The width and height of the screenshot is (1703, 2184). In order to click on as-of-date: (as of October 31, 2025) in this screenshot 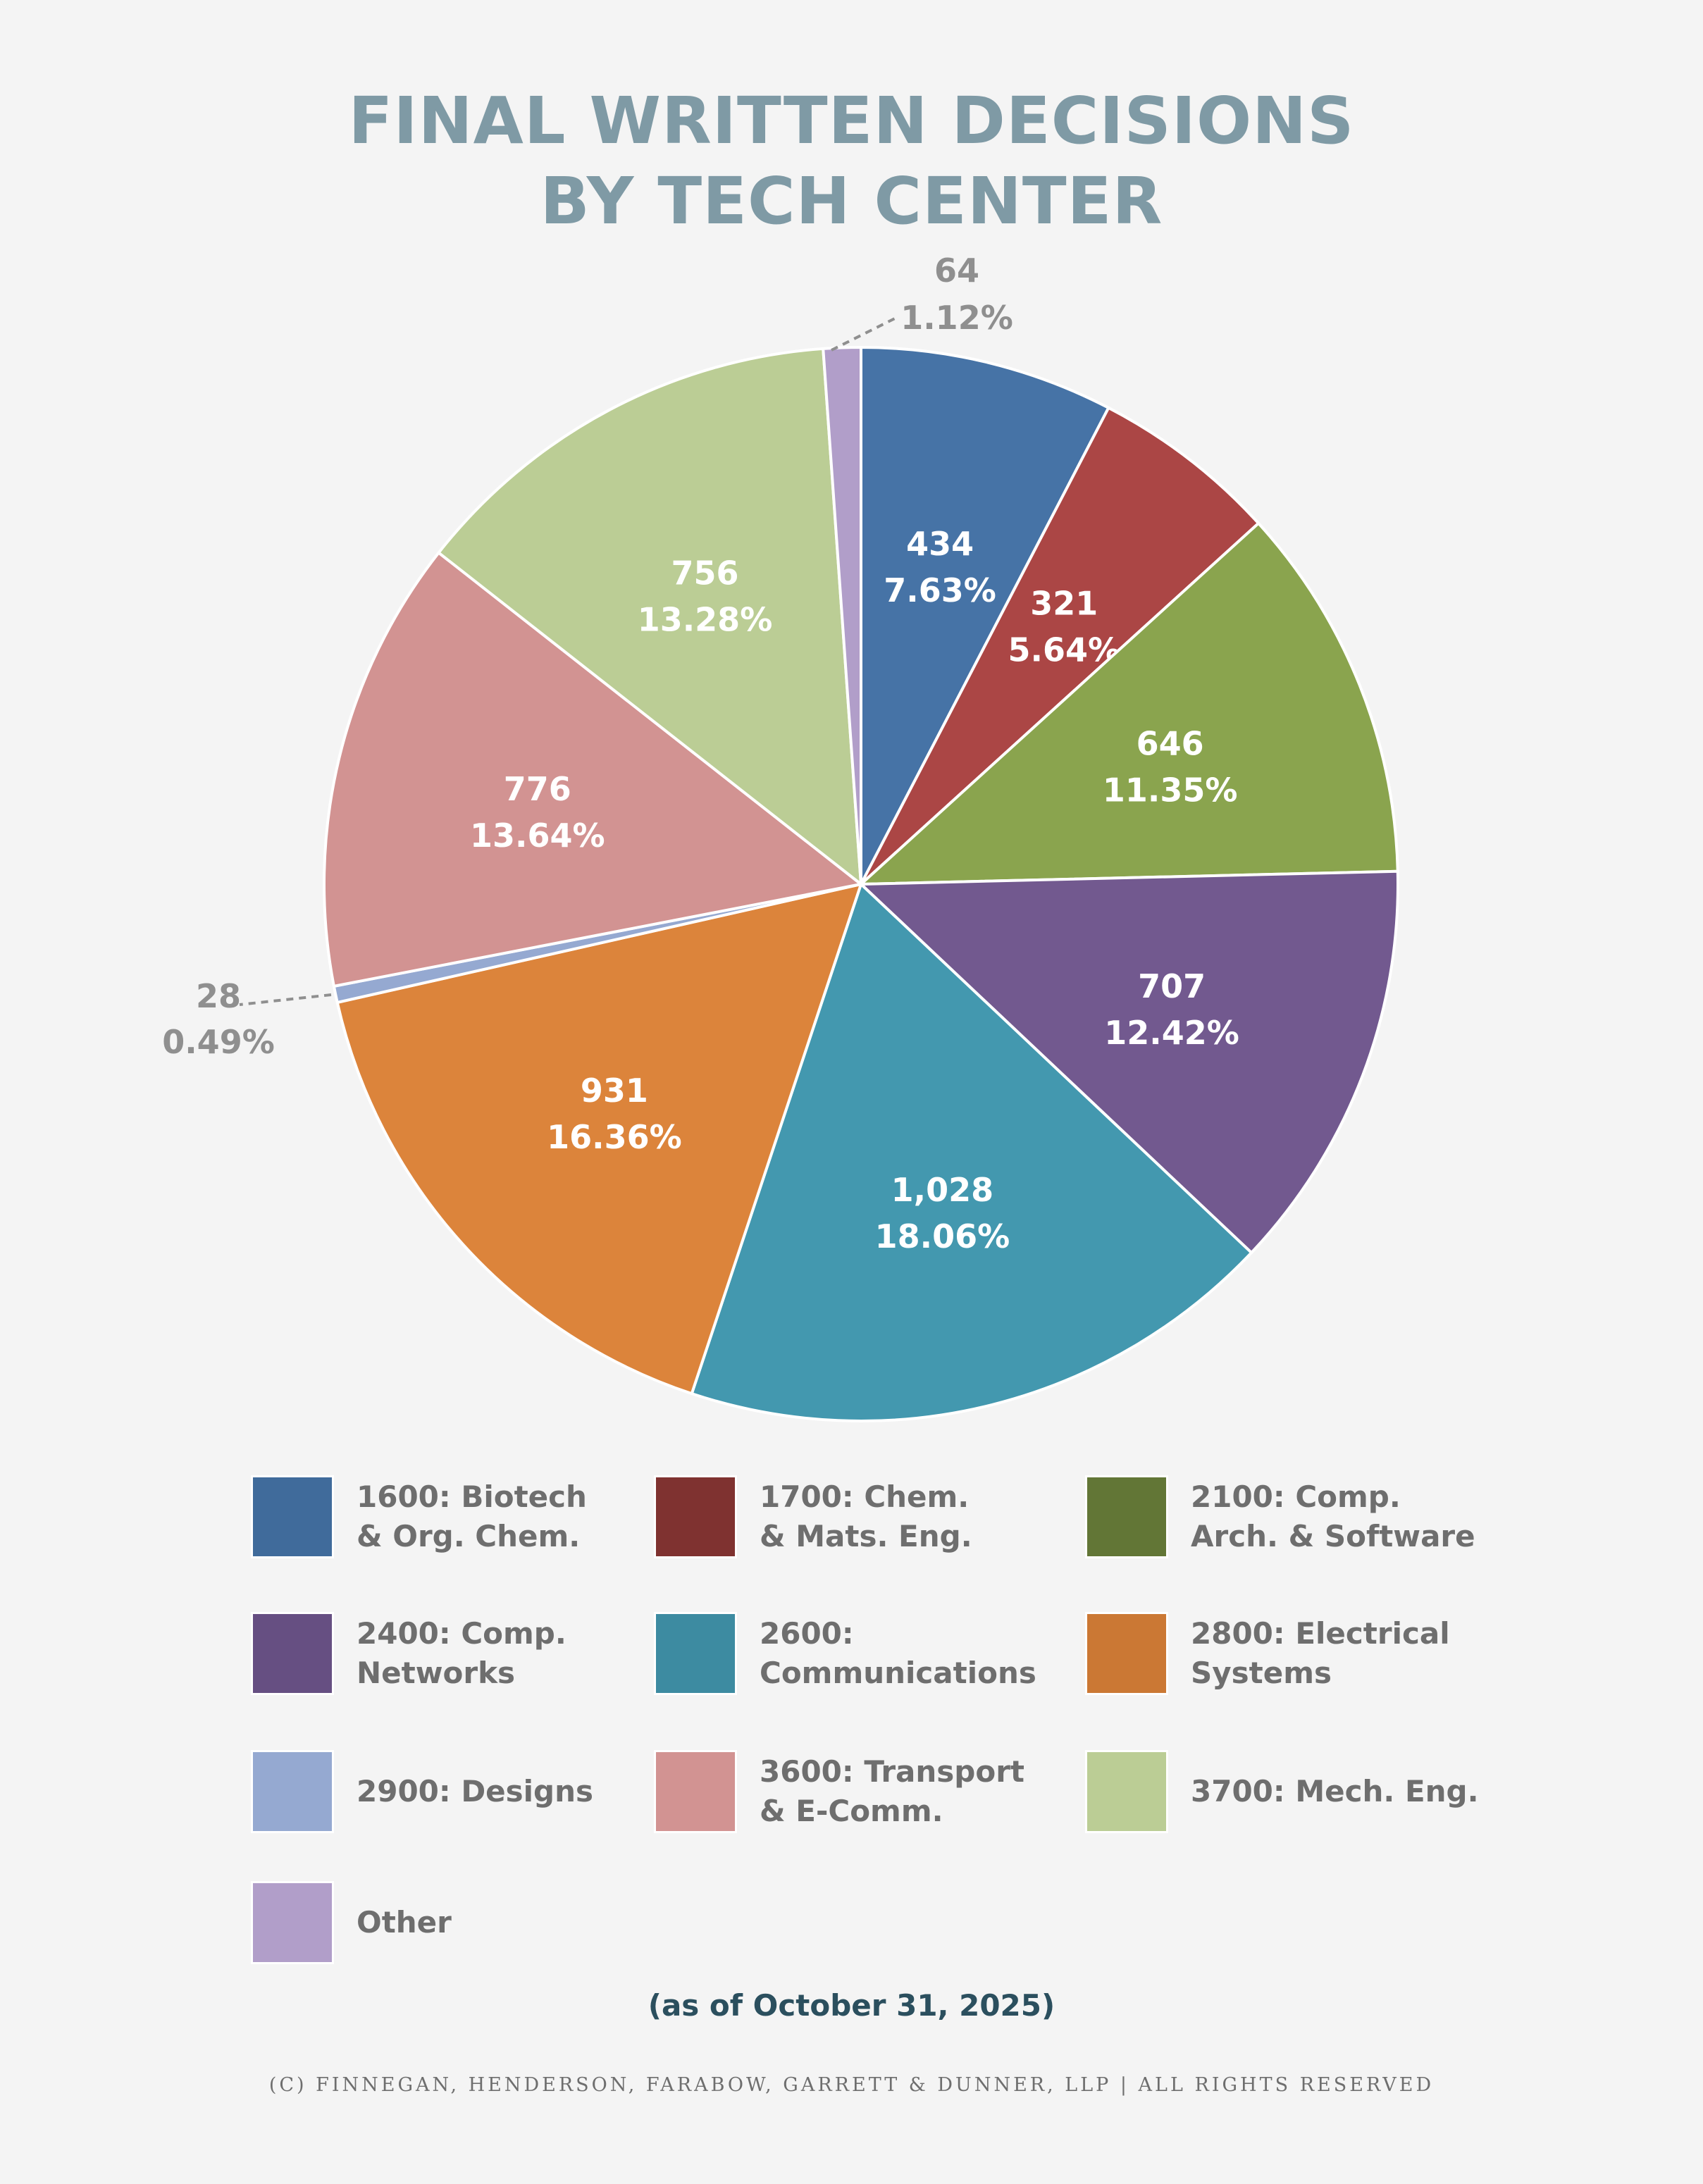, I will do `click(851, 2005)`.